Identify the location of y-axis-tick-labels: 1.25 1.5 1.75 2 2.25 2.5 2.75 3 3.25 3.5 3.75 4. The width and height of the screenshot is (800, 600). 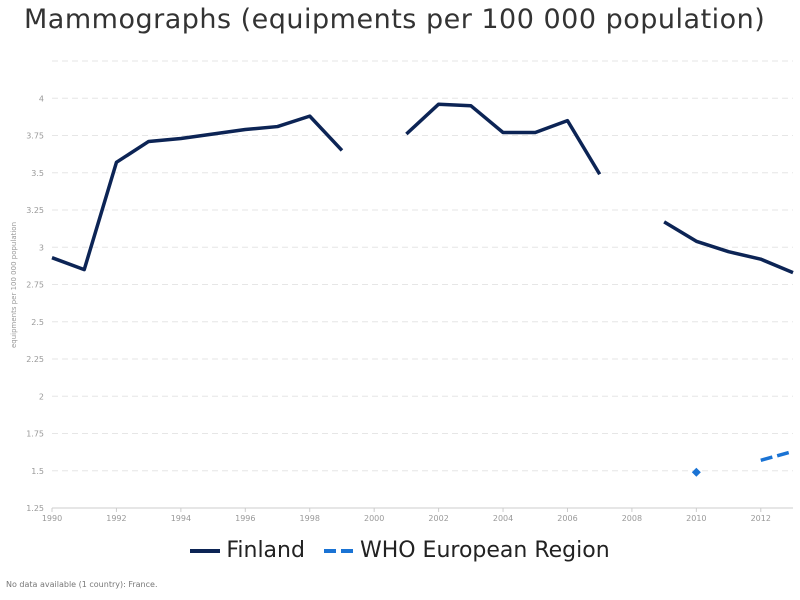
(35, 303).